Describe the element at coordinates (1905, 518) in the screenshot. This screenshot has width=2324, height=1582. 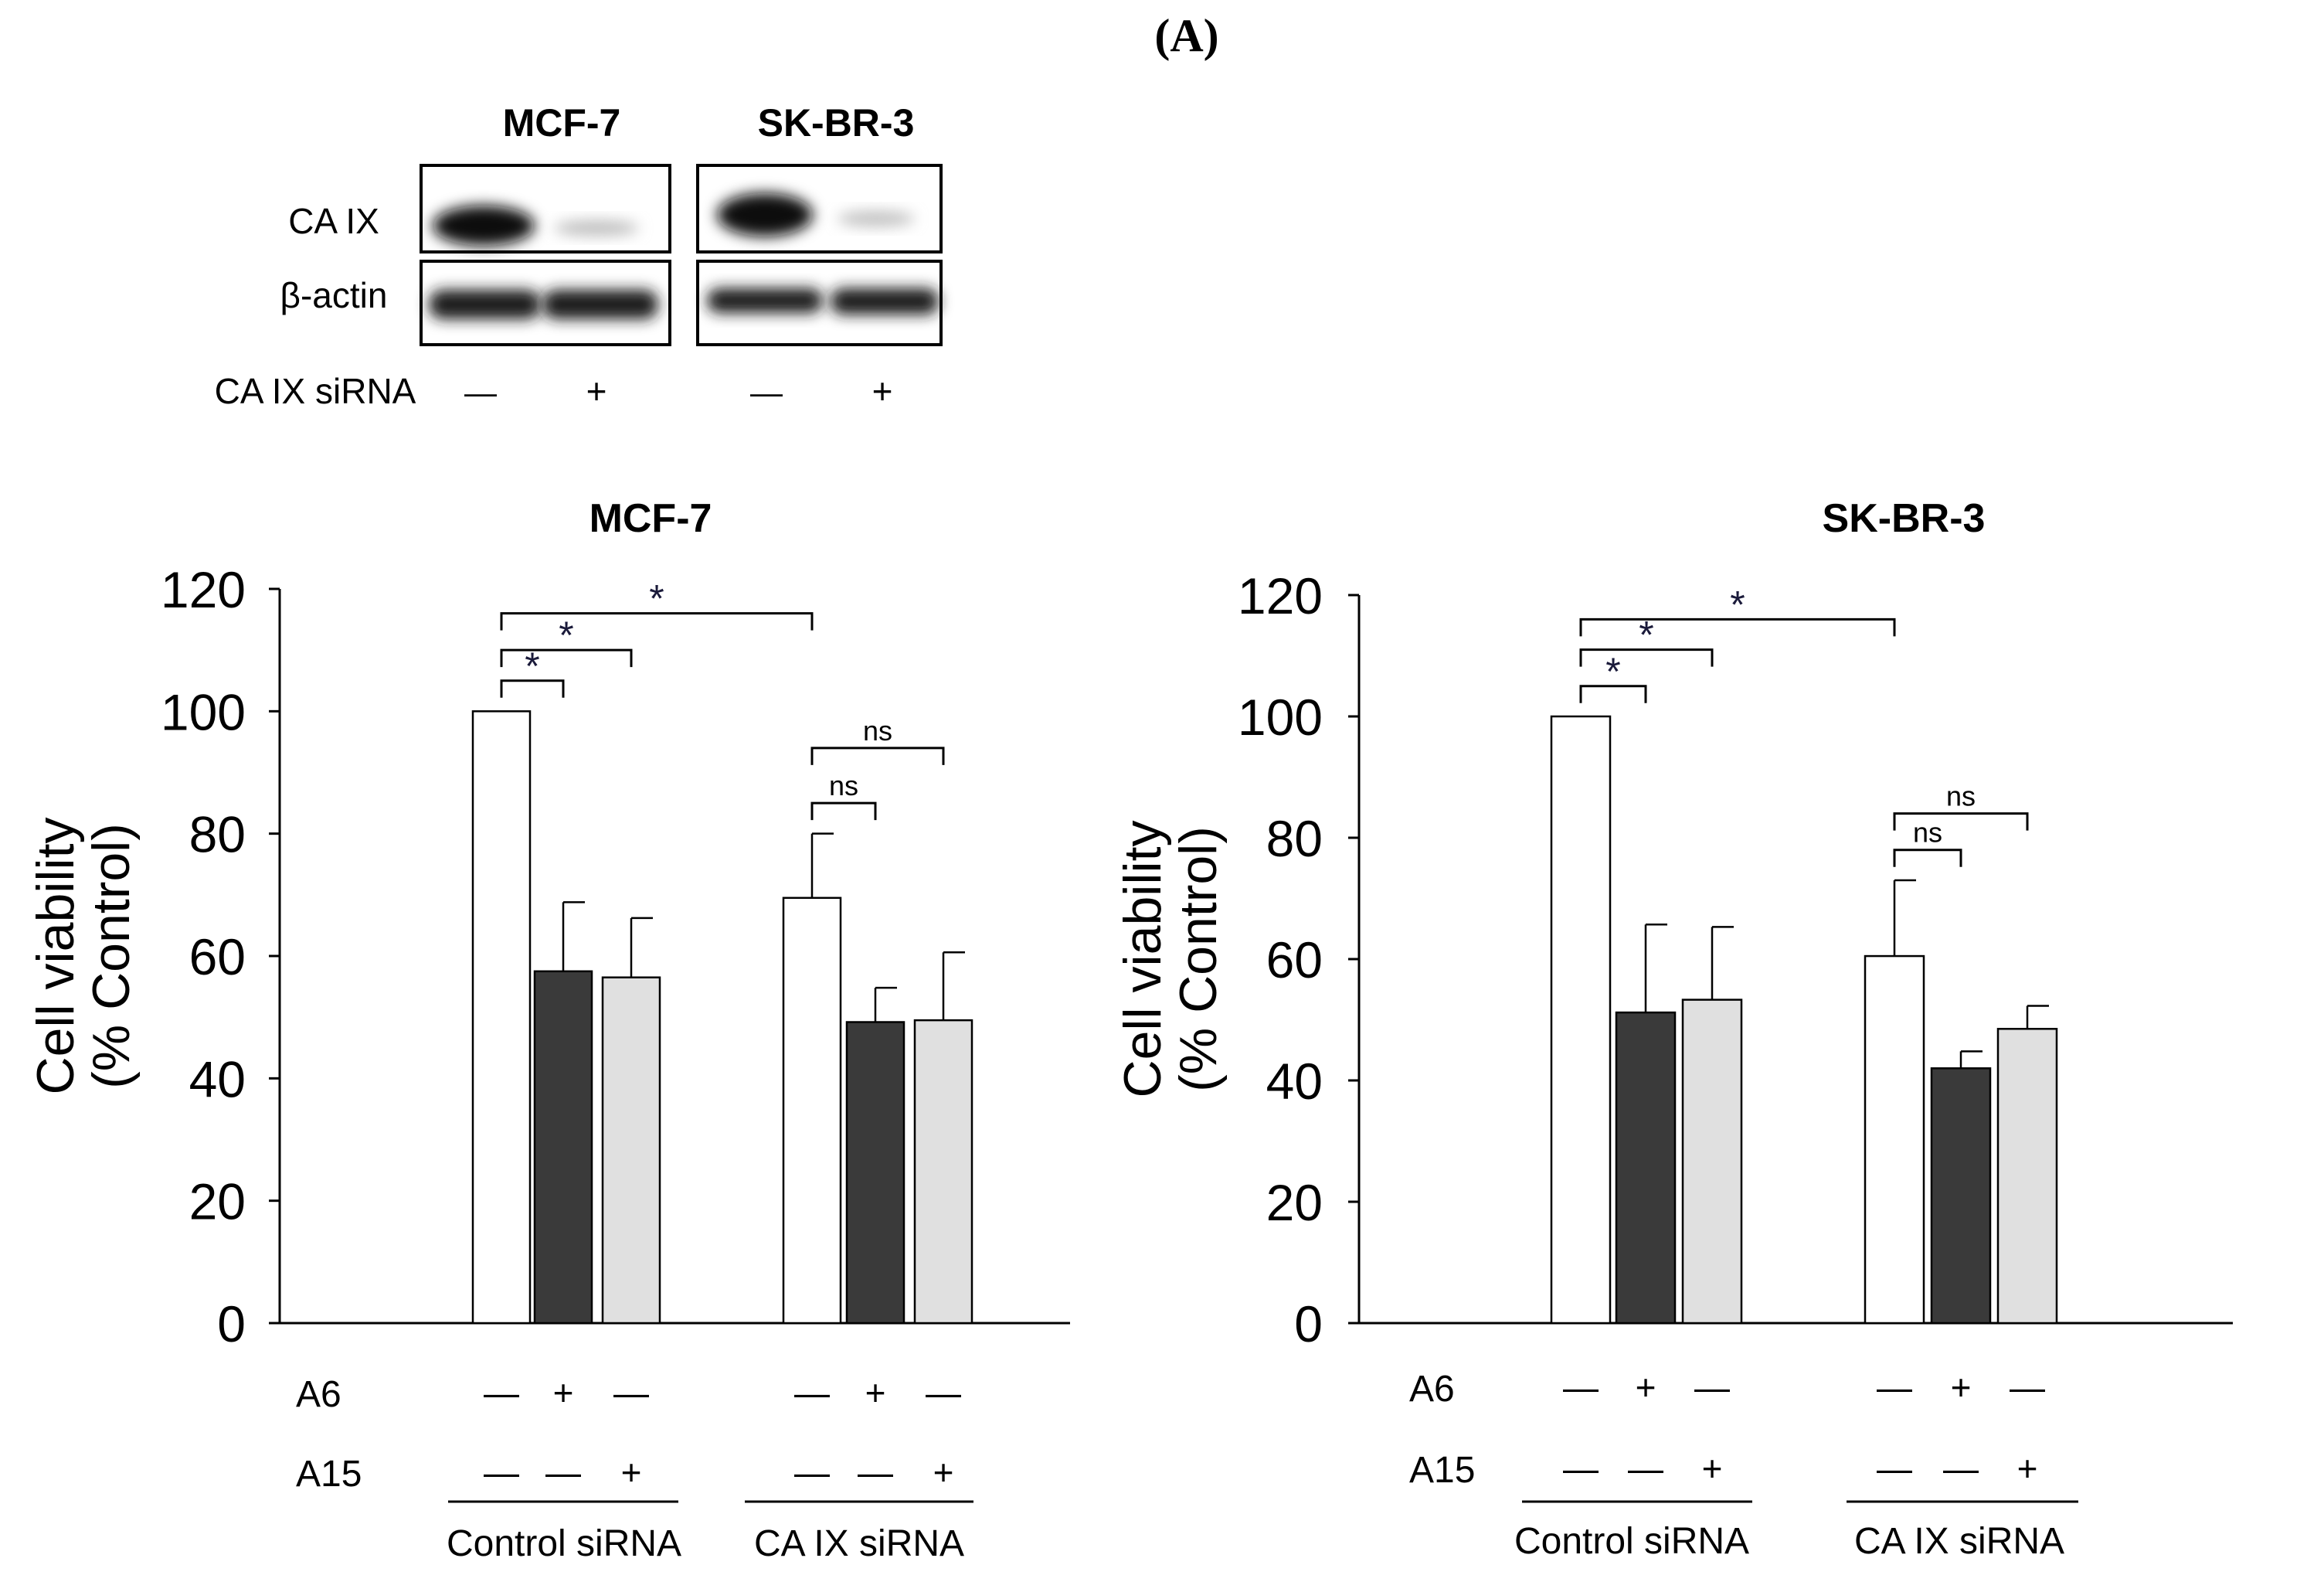
I see `chart-title: SK-BR-3` at that location.